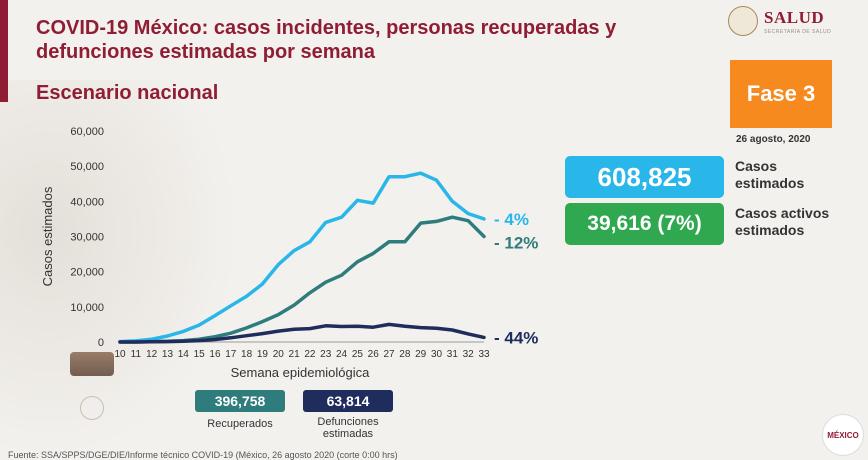 This screenshot has width=868, height=460. Describe the element at coordinates (756, 166) in the screenshot. I see `estimated-cases-label-line1: Casos` at that location.